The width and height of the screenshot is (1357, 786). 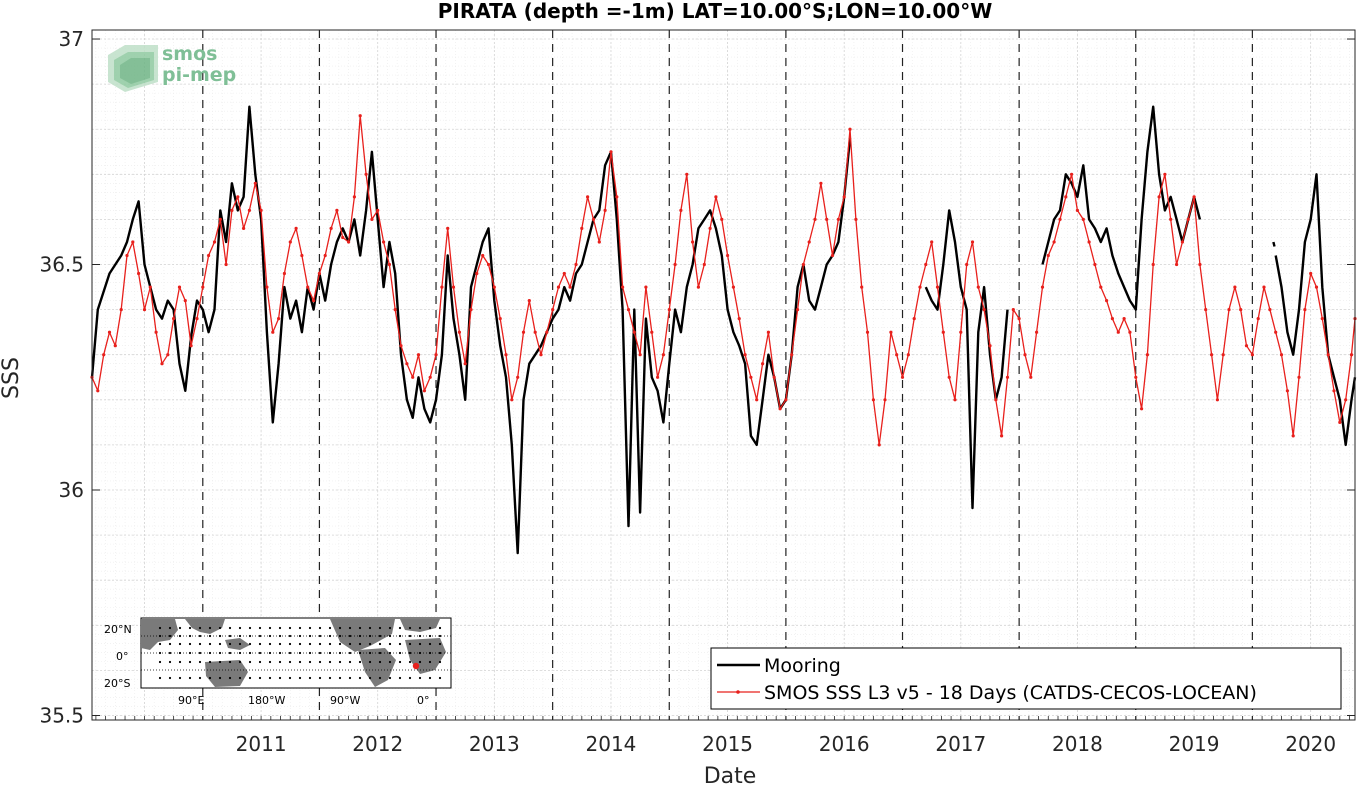 What do you see at coordinates (494, 744) in the screenshot?
I see `x-tick-label: 2013` at bounding box center [494, 744].